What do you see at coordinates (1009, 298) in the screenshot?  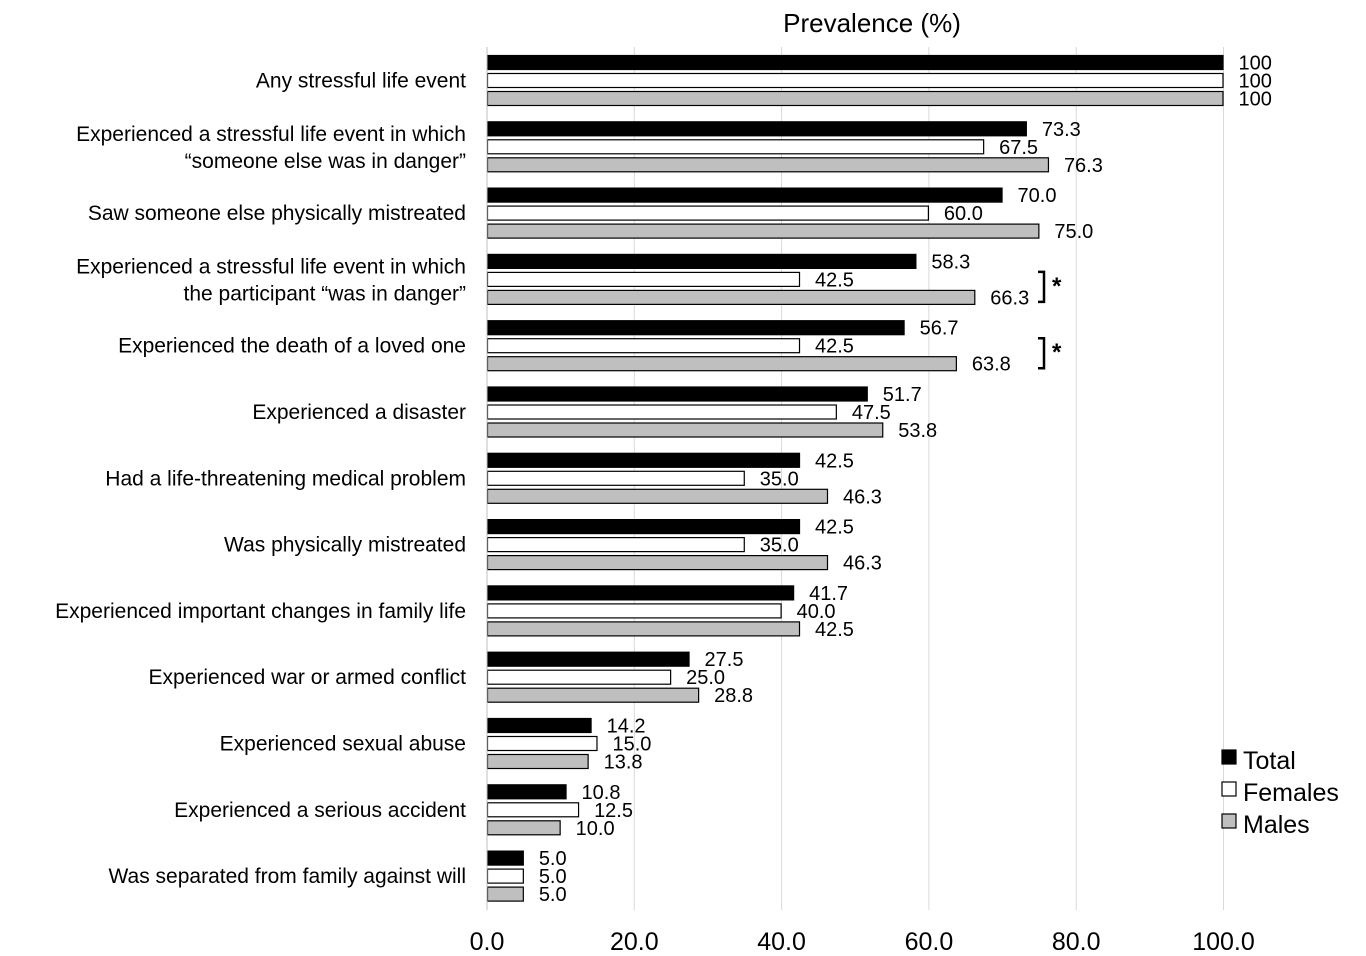 I see `value-label-males: 66.3` at bounding box center [1009, 298].